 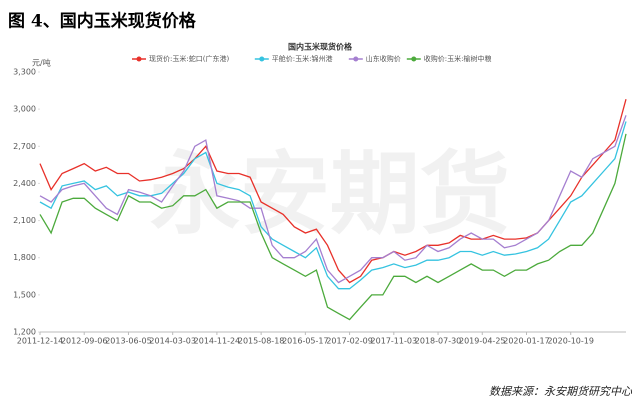 I want to click on x-tick-label: 2012-09-06, so click(x=84, y=341).